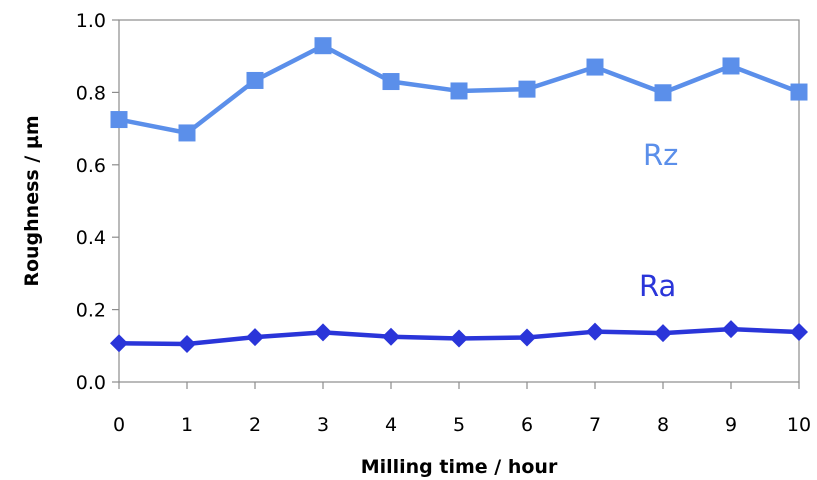 The height and width of the screenshot is (480, 817). I want to click on y-tick-label: 1.0, so click(91, 21).